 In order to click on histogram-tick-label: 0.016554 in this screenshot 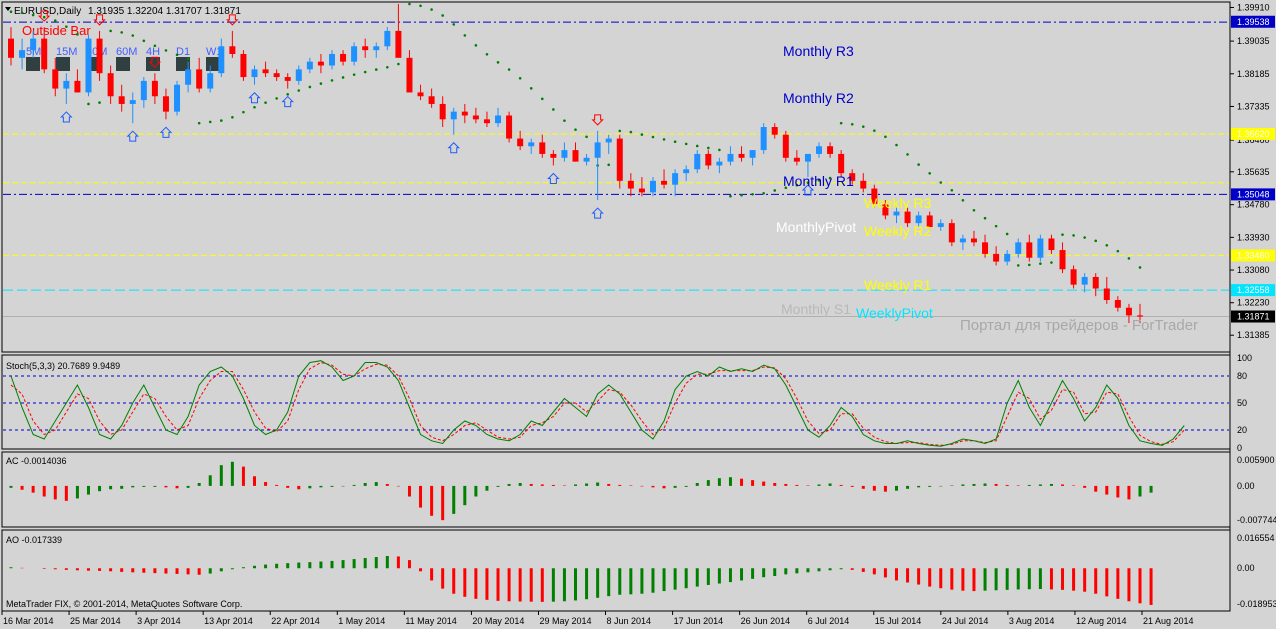, I will do `click(1256, 538)`.